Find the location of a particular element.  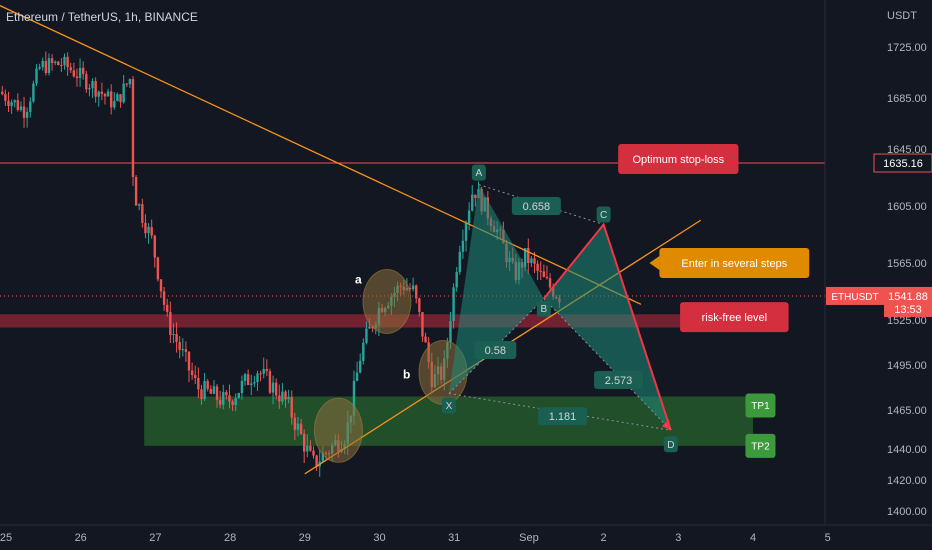

stop-loss-badge is located at coordinates (902, 163).